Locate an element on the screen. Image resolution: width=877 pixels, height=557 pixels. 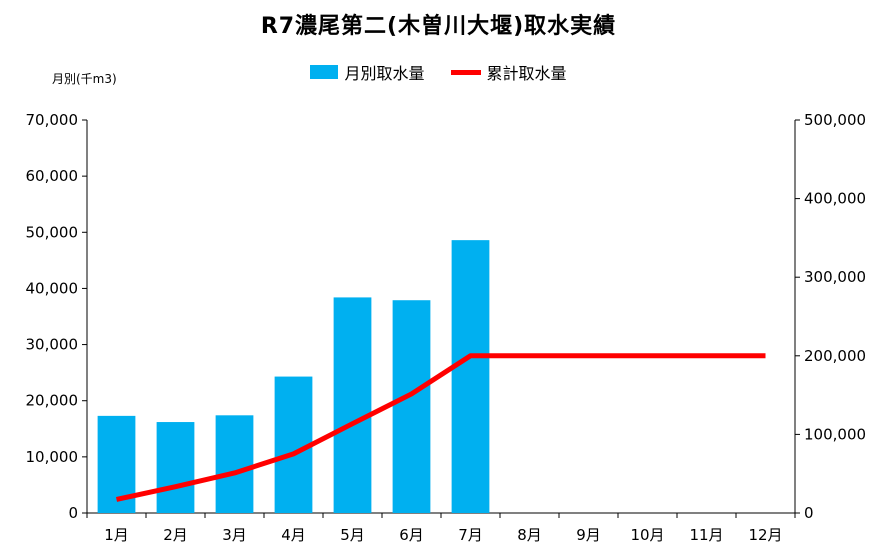
chart-legend: 月別取水量 累計取水量 is located at coordinates (438, 72).